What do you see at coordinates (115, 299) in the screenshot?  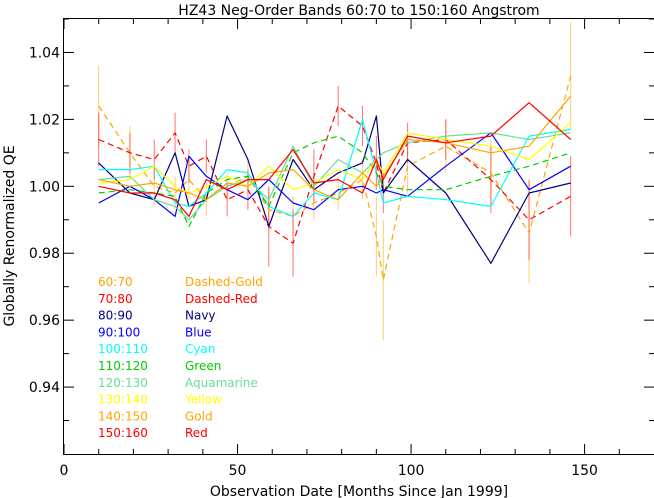 I see `legend-range: 70:80` at bounding box center [115, 299].